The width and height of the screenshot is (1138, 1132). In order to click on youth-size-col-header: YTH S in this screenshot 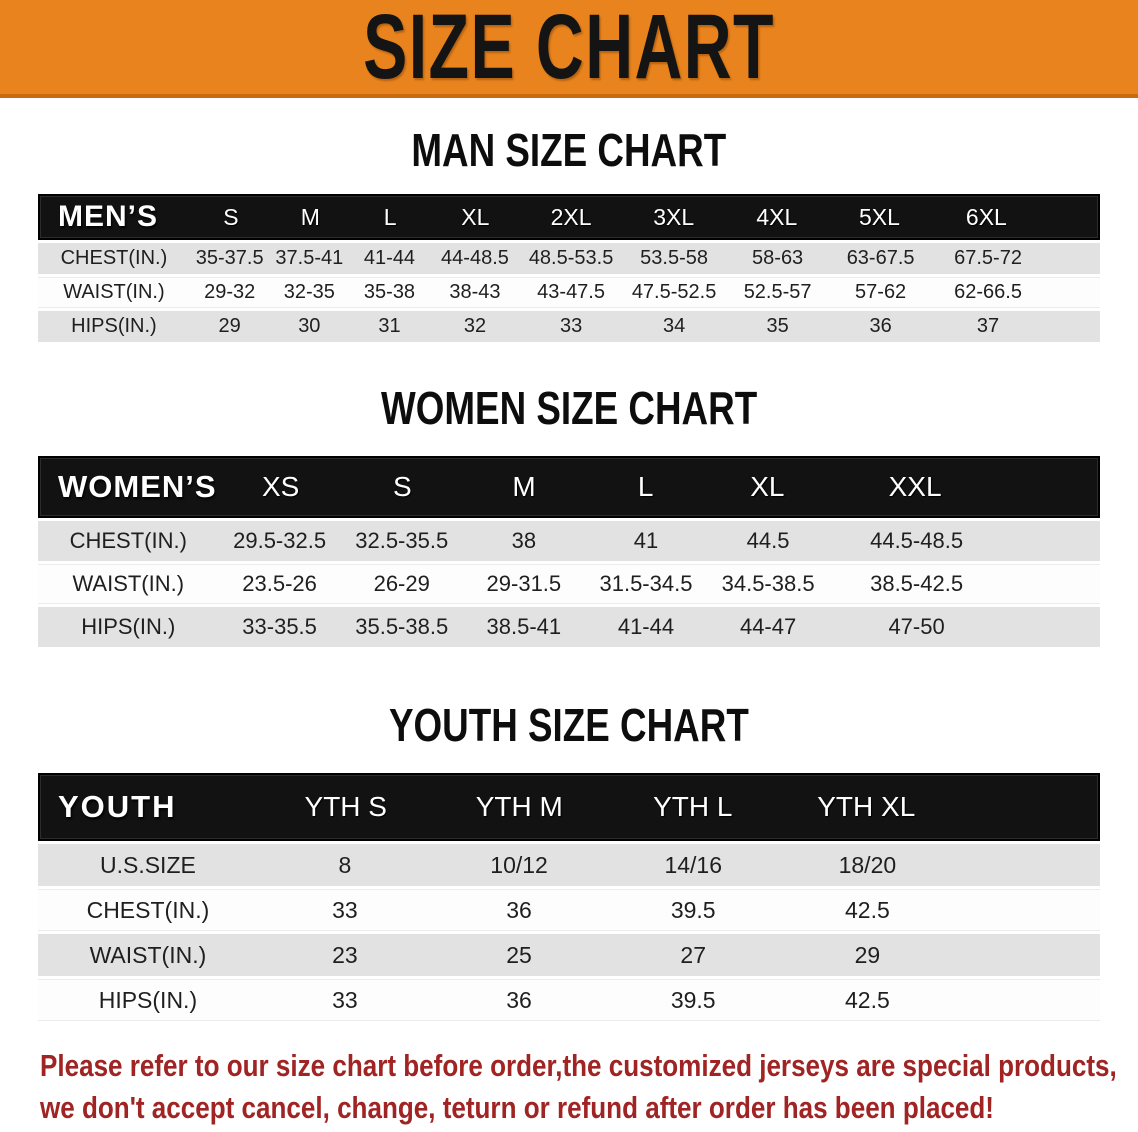, I will do `click(345, 806)`.